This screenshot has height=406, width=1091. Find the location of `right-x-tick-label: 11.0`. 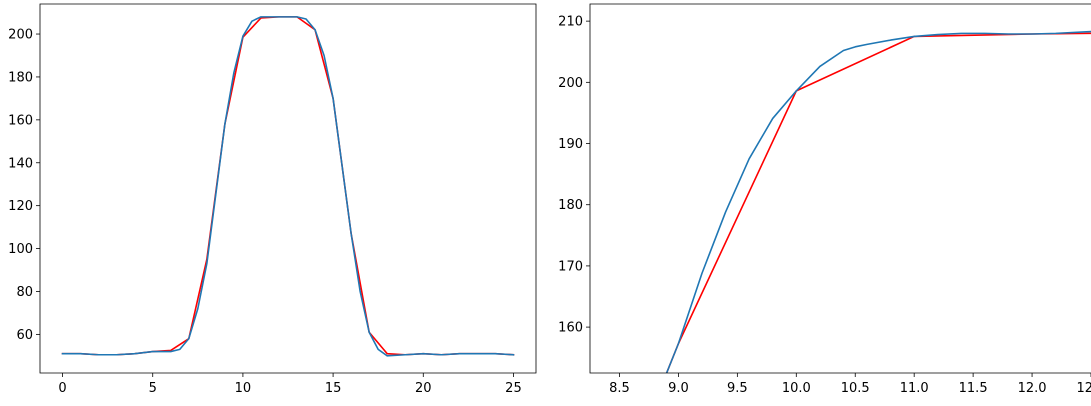

right-x-tick-label: 11.0 is located at coordinates (914, 388).